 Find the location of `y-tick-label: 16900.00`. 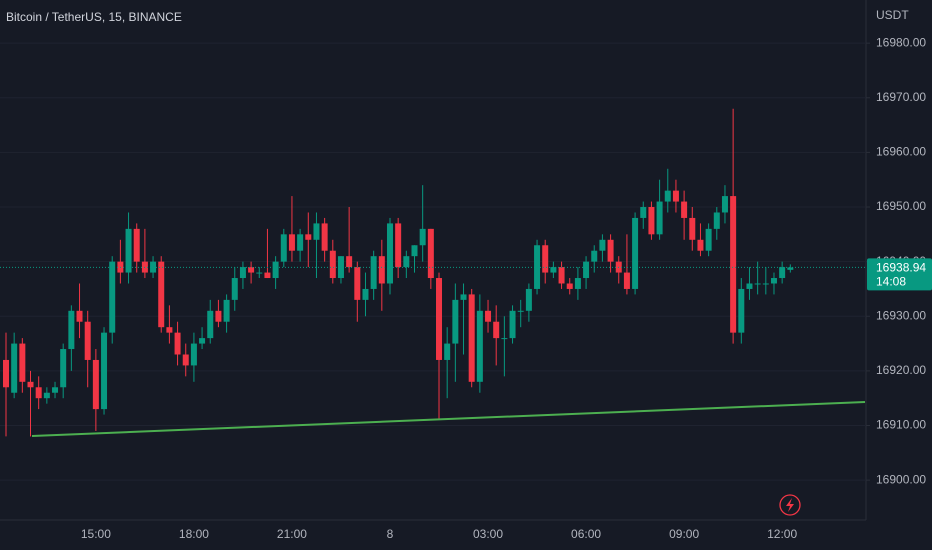

y-tick-label: 16900.00 is located at coordinates (901, 479).